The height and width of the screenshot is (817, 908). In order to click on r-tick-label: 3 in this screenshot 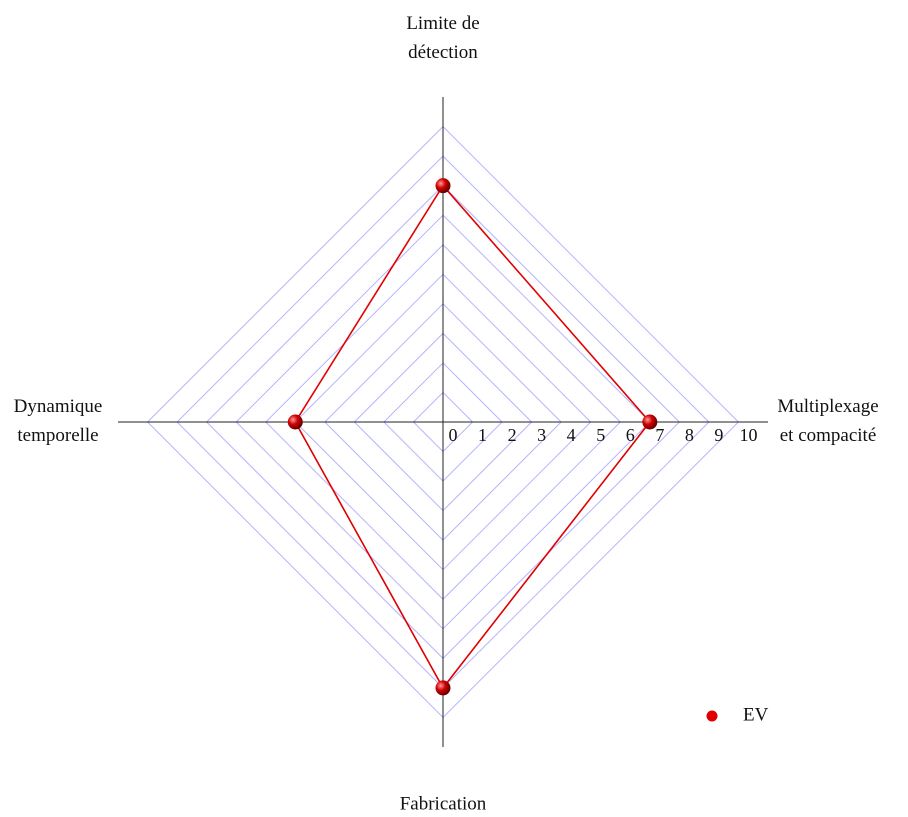, I will do `click(541, 435)`.